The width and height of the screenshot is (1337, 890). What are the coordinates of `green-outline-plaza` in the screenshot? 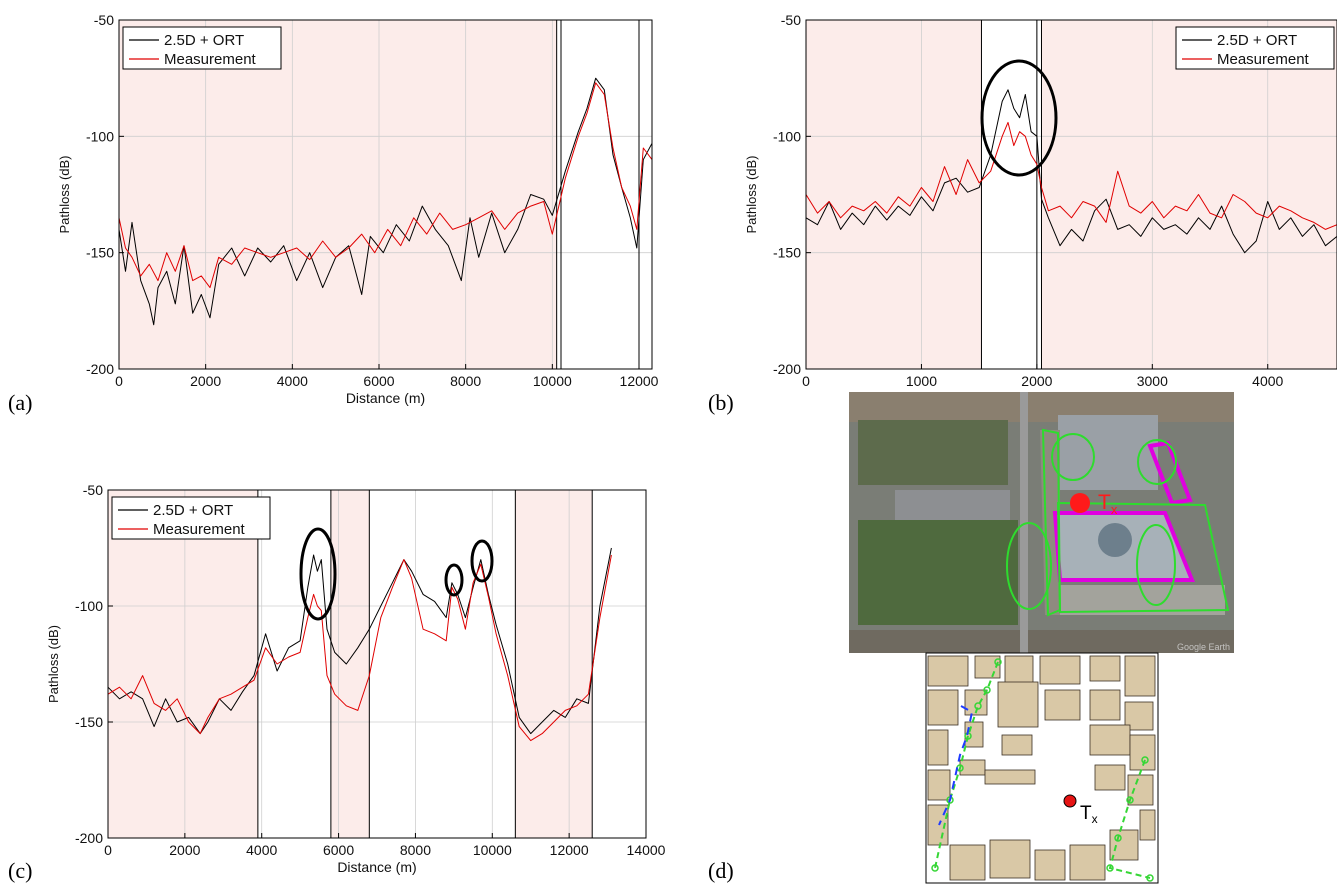 It's located at (1143, 557).